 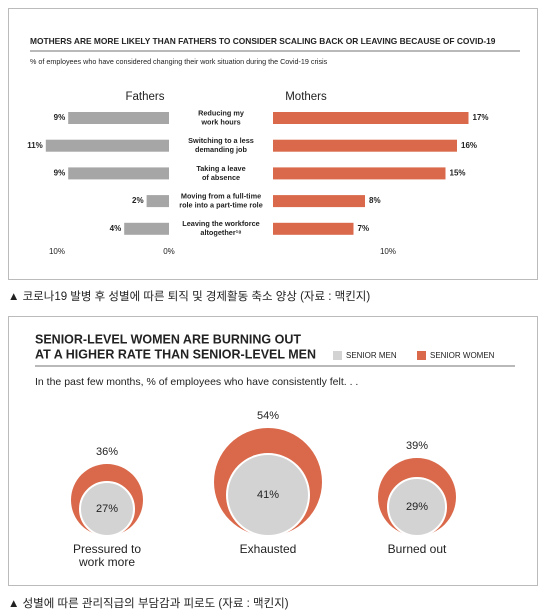 I want to click on category-label: Taking a leave, so click(x=220, y=168).